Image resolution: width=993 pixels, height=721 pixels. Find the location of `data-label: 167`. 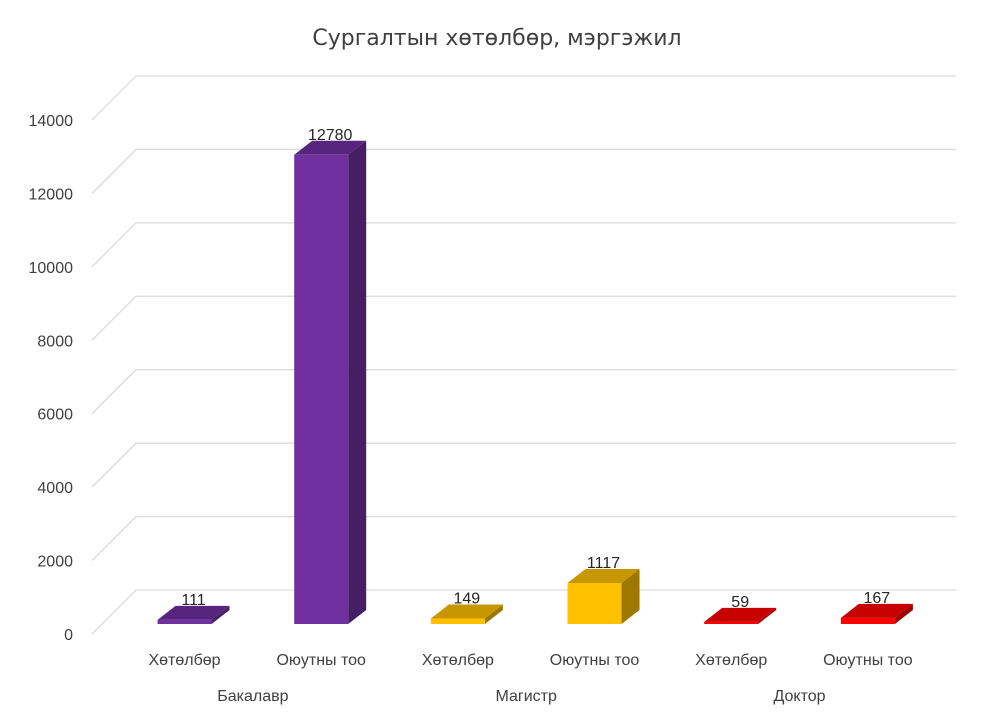

data-label: 167 is located at coordinates (877, 598).